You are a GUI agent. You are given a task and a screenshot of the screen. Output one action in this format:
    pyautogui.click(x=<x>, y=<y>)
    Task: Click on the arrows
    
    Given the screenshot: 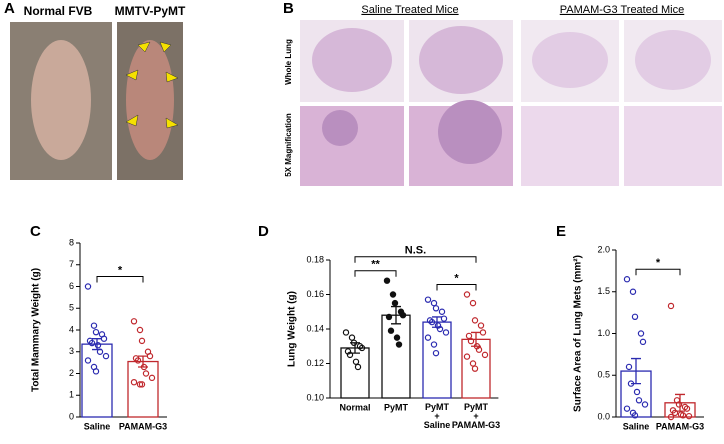 What is the action you would take?
    pyautogui.click(x=152, y=85)
    